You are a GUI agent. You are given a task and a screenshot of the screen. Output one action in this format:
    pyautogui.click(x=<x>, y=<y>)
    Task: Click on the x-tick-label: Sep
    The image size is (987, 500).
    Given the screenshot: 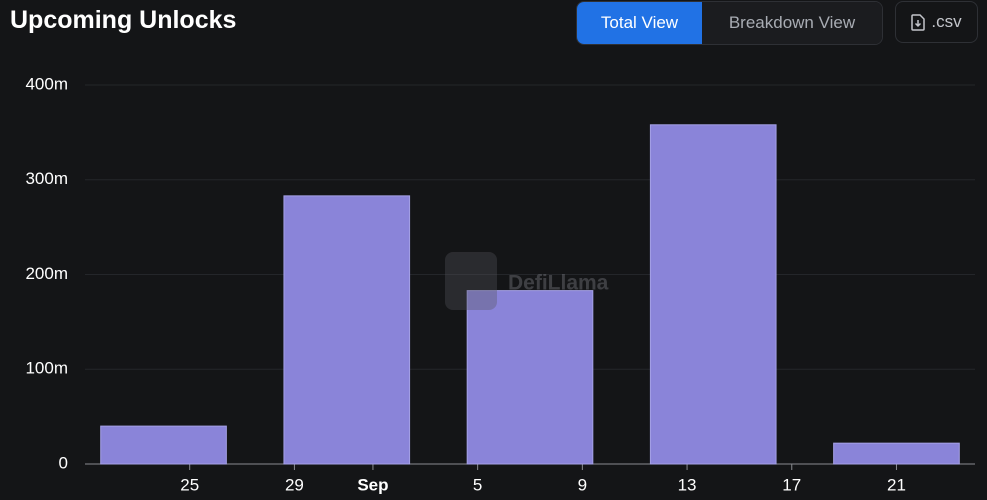 What is the action you would take?
    pyautogui.click(x=372, y=484)
    